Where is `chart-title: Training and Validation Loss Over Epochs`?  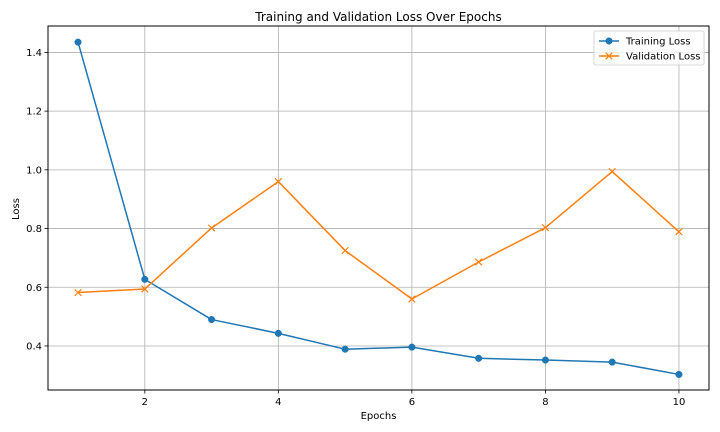
chart-title: Training and Validation Loss Over Epochs is located at coordinates (377, 17).